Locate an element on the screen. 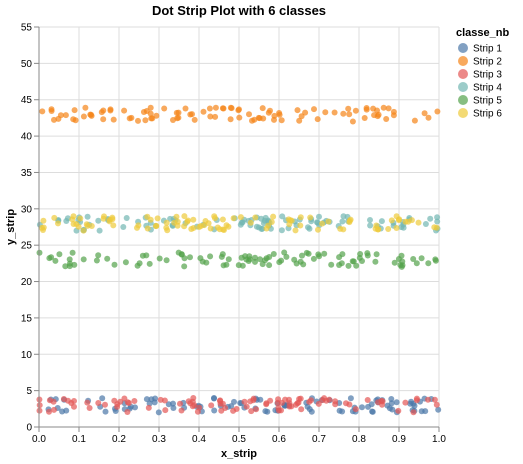 The image size is (523, 464). legend-label: Strip 6 is located at coordinates (487, 114).